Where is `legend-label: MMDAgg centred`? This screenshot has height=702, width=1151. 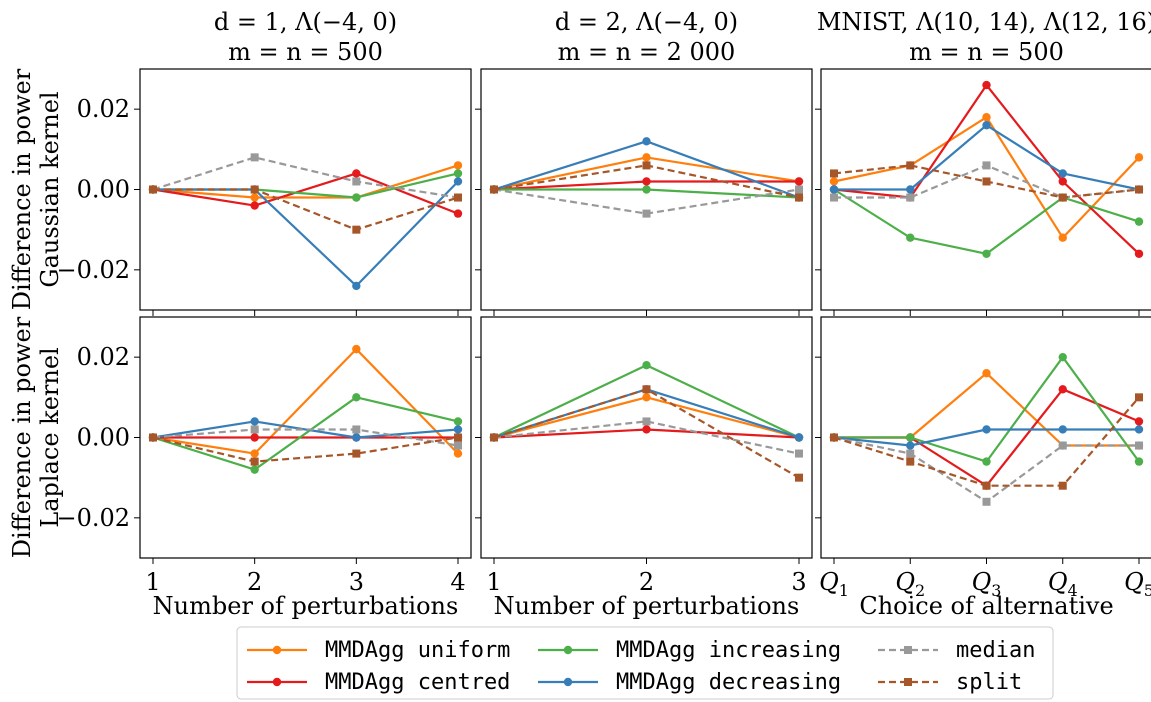 legend-label: MMDAgg centred is located at coordinates (417, 682).